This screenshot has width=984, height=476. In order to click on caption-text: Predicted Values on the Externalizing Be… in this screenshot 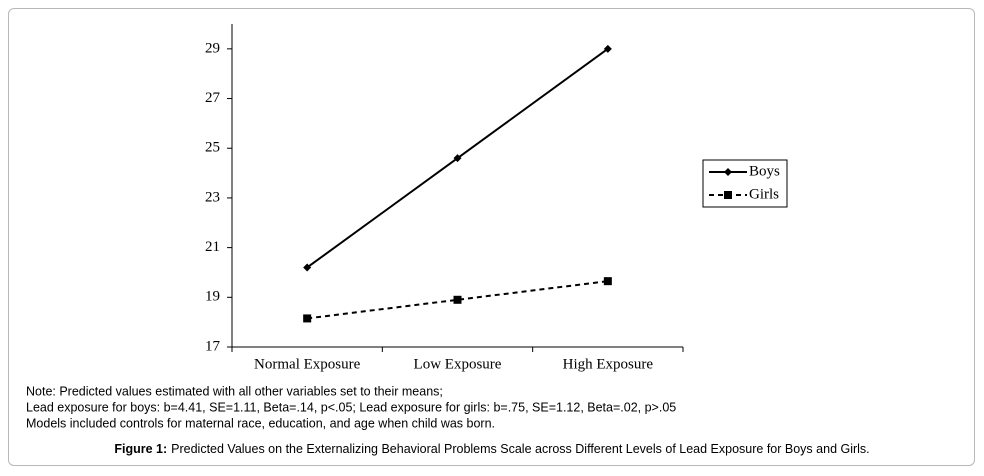, I will do `click(520, 449)`.